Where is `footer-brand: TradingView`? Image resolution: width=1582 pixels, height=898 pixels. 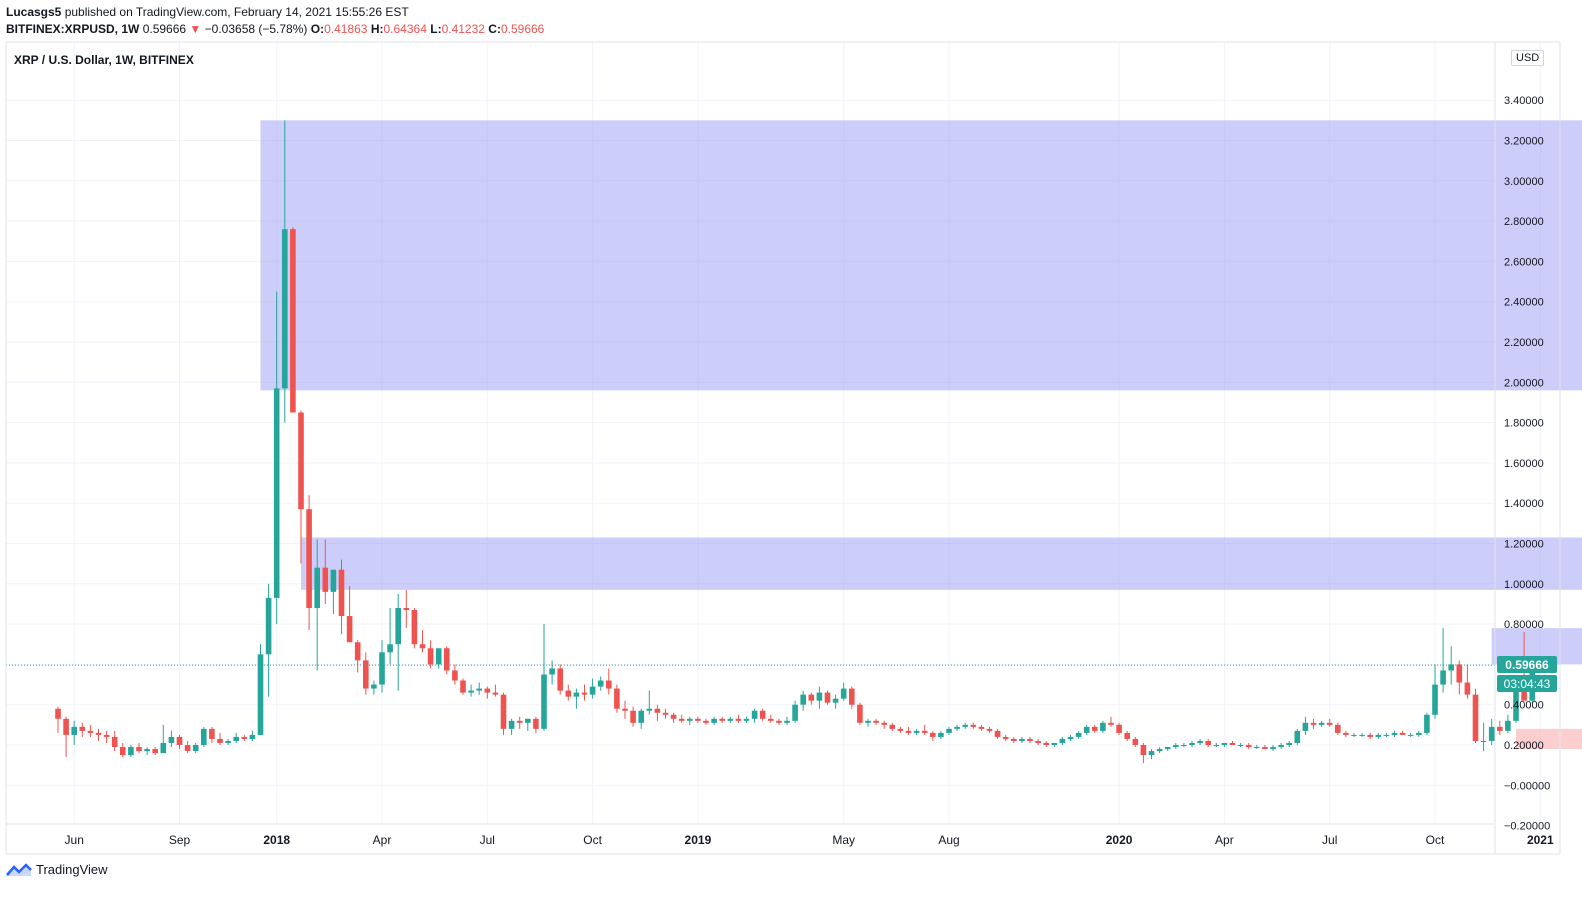 footer-brand: TradingView is located at coordinates (72, 869).